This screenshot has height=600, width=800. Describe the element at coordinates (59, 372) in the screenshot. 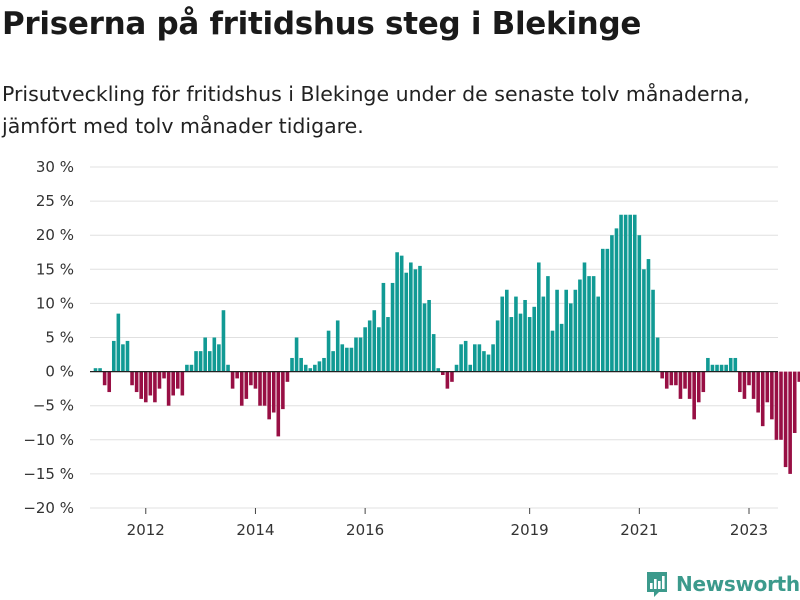

I see `y-tick-label: 0 %` at that location.